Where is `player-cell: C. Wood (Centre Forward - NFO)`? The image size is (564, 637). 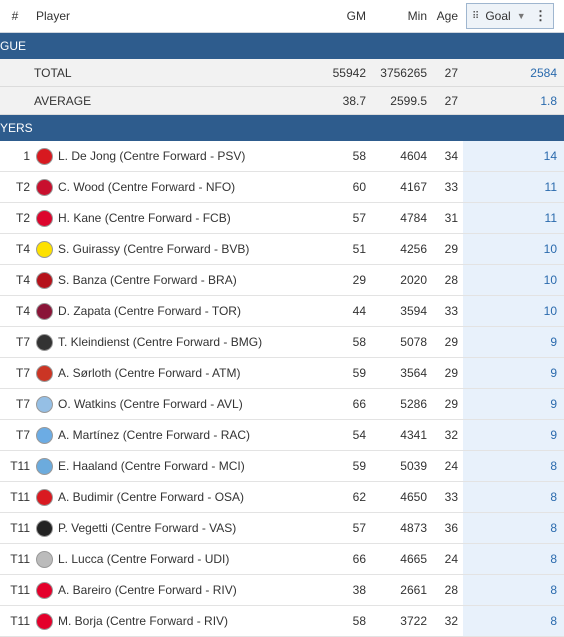
player-cell: C. Wood (Centre Forward - NFO) is located at coordinates (181, 187).